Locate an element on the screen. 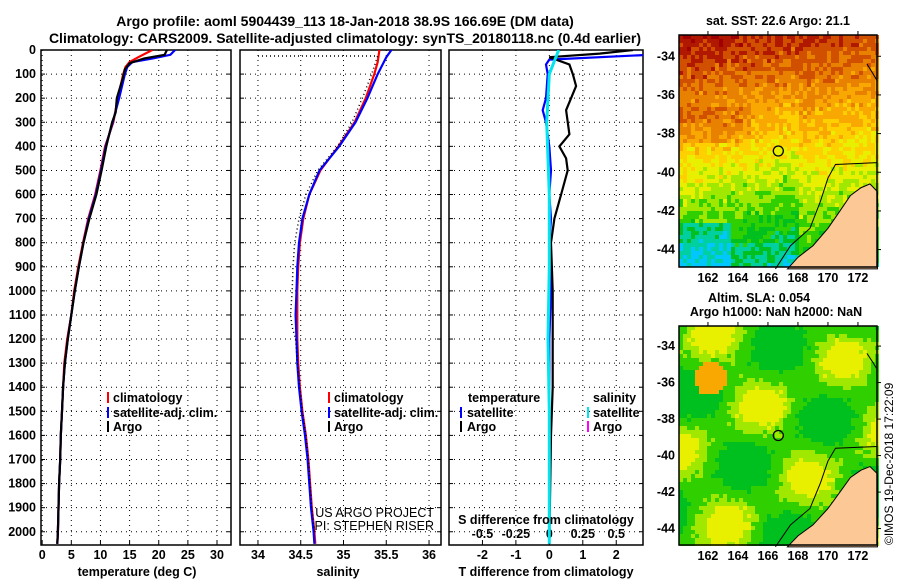  y-tick-label: 1900 is located at coordinates (22, 508).